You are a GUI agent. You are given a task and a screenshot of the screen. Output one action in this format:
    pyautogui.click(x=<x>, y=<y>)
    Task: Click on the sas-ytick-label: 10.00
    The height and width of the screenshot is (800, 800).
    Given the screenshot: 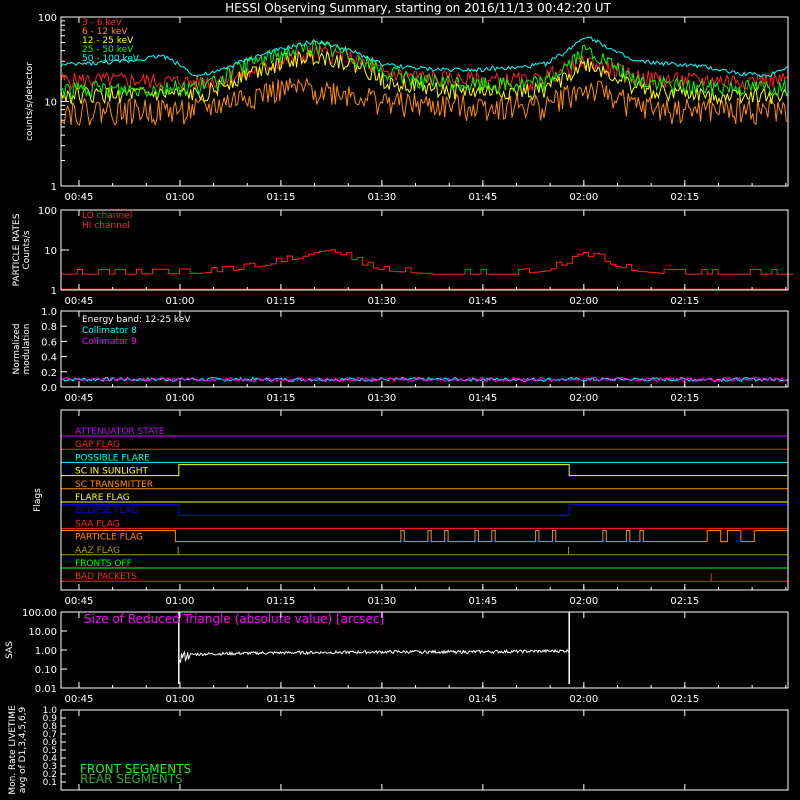 What is the action you would take?
    pyautogui.click(x=42, y=632)
    